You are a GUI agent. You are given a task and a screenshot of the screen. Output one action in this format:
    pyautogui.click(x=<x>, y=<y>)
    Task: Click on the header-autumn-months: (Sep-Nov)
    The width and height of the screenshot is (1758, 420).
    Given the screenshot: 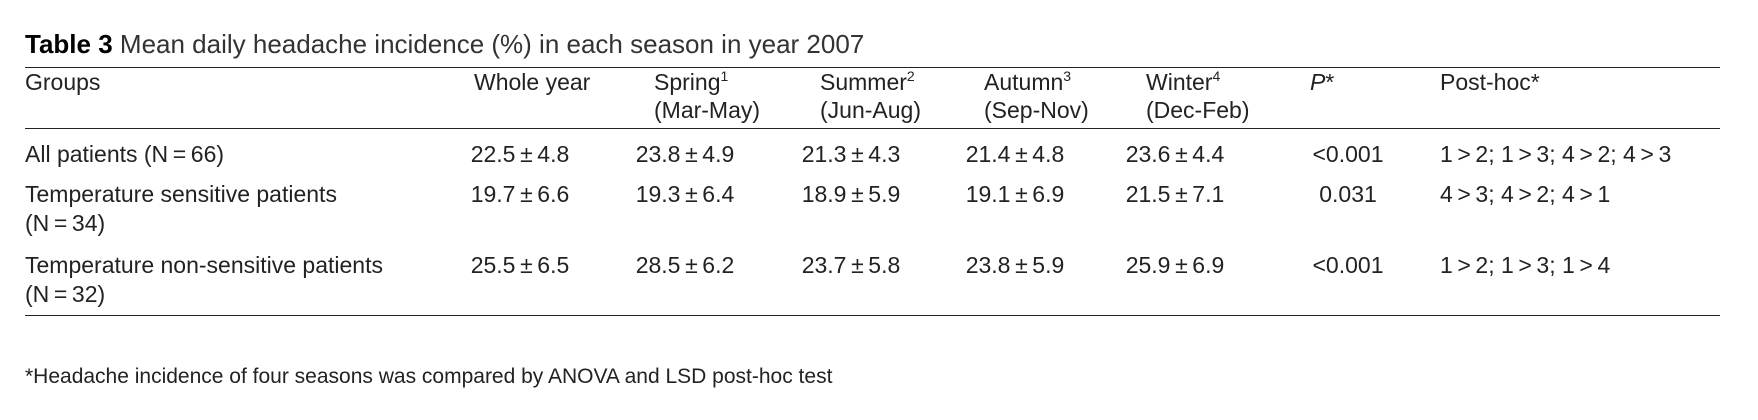 What is the action you would take?
    pyautogui.click(x=1036, y=110)
    